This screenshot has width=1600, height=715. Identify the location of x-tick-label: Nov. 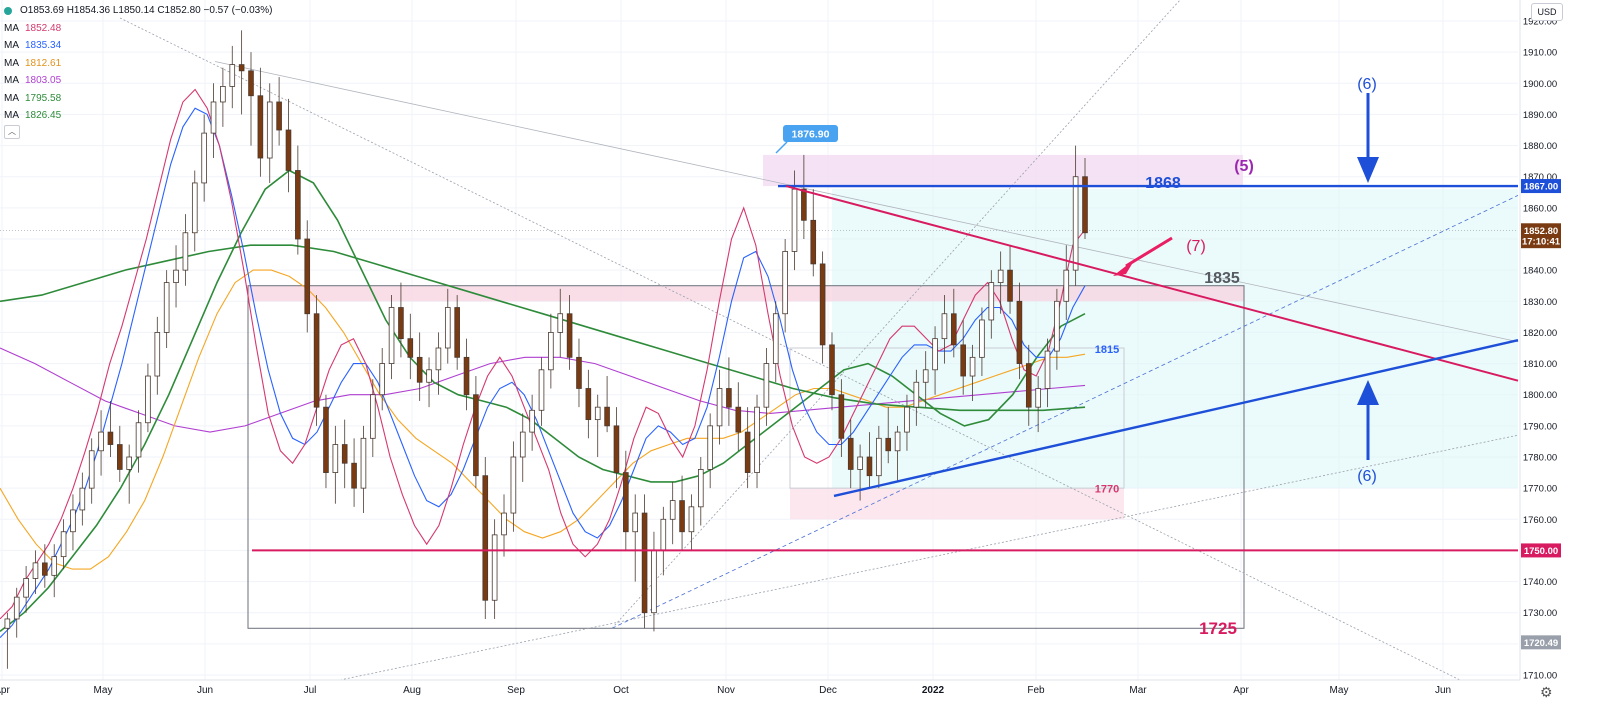
(726, 690).